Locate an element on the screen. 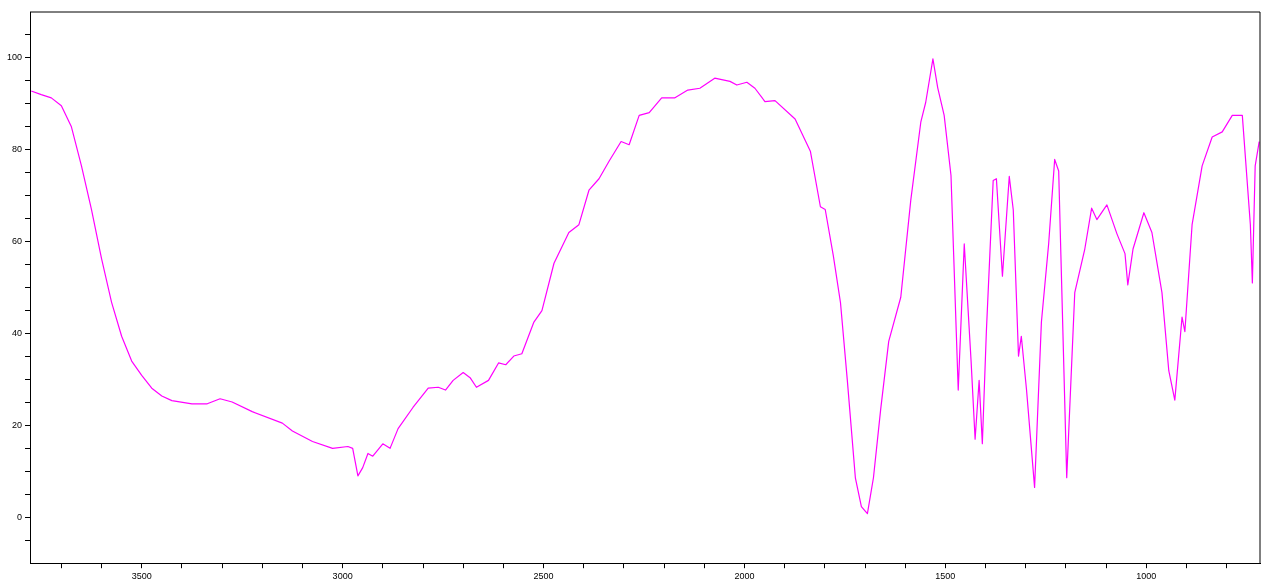  x-tick-label: 1000 is located at coordinates (1146, 576).